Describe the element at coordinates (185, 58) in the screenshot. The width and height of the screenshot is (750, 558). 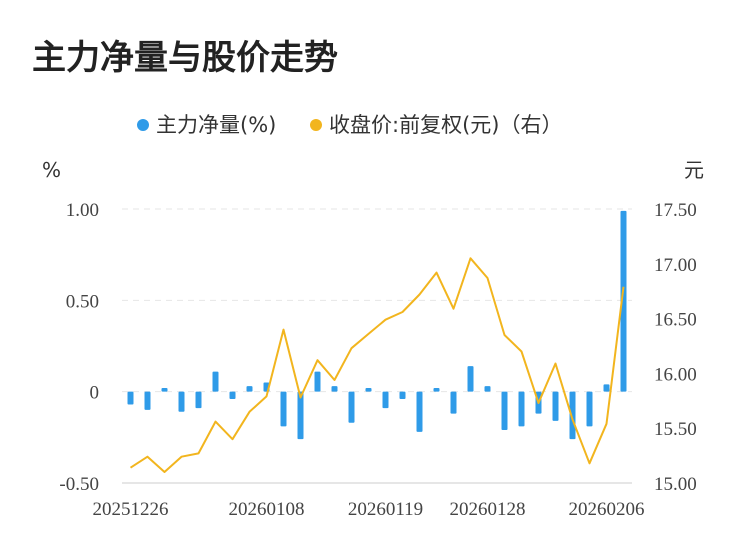
I see `chart-title: 主力净量与股价走势` at that location.